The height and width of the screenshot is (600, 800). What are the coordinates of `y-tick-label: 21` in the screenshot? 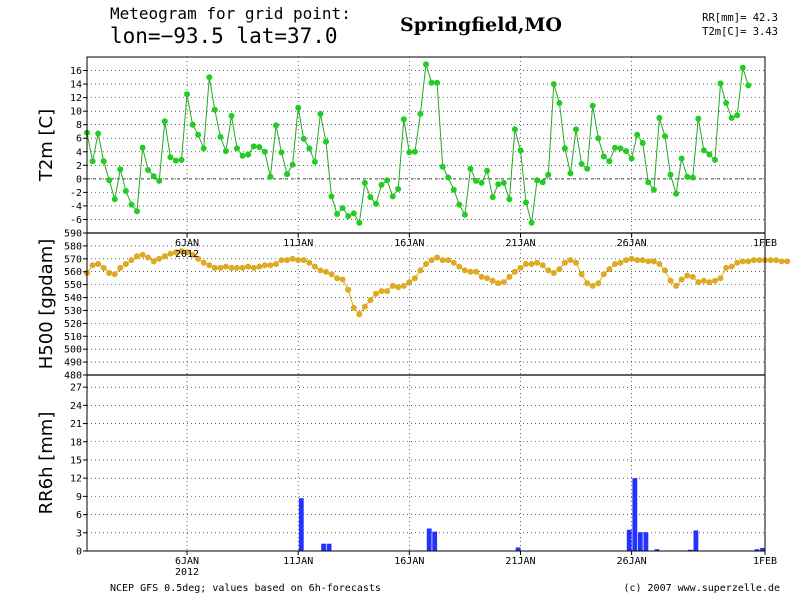 It's located at (76, 424).